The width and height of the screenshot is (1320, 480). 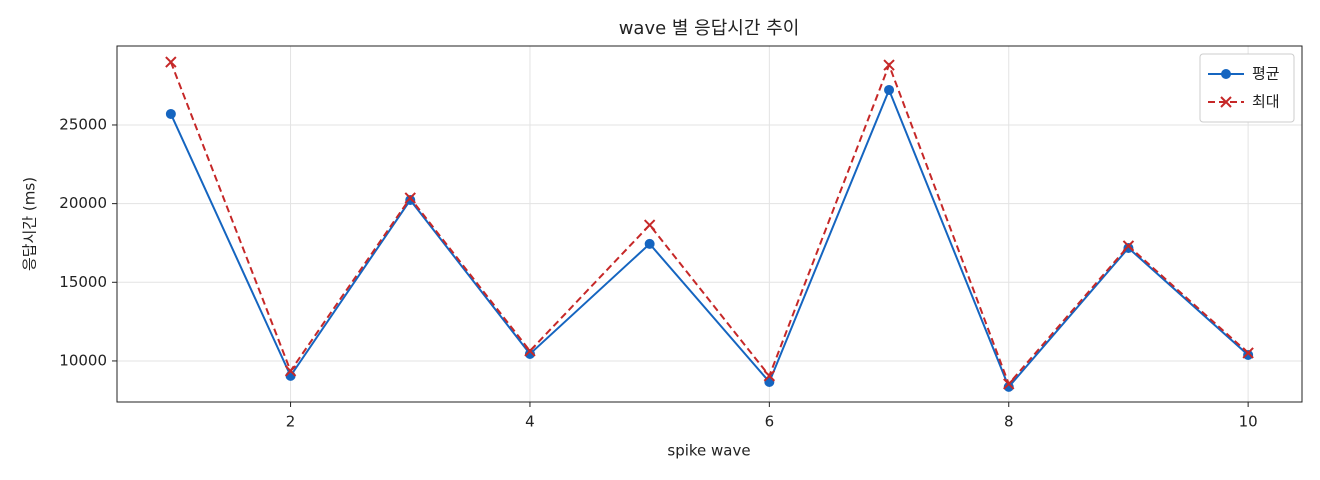 I want to click on chart-title: wave 별 응답시간 추이, so click(x=709, y=28).